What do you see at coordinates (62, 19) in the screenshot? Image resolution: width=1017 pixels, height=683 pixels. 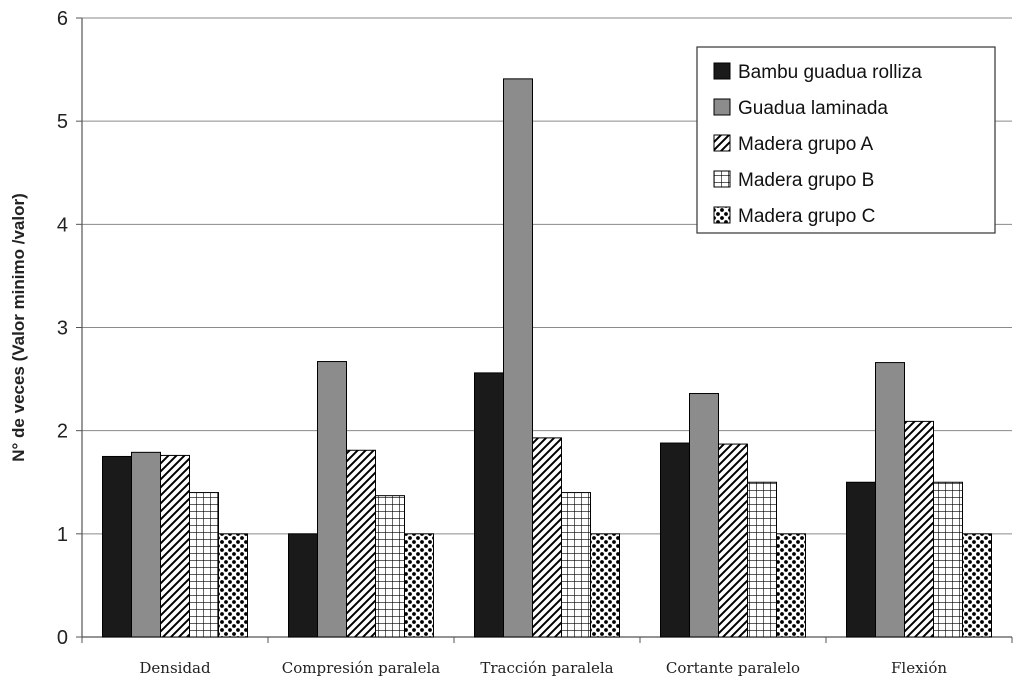 I see `y-tick-label: 6` at bounding box center [62, 19].